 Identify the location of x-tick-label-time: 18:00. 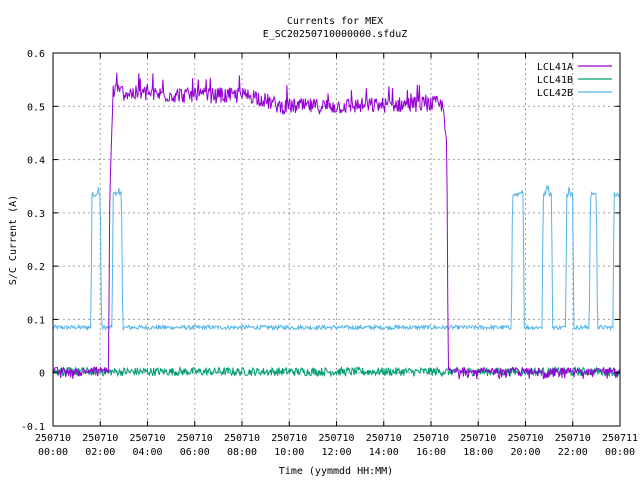
(478, 452).